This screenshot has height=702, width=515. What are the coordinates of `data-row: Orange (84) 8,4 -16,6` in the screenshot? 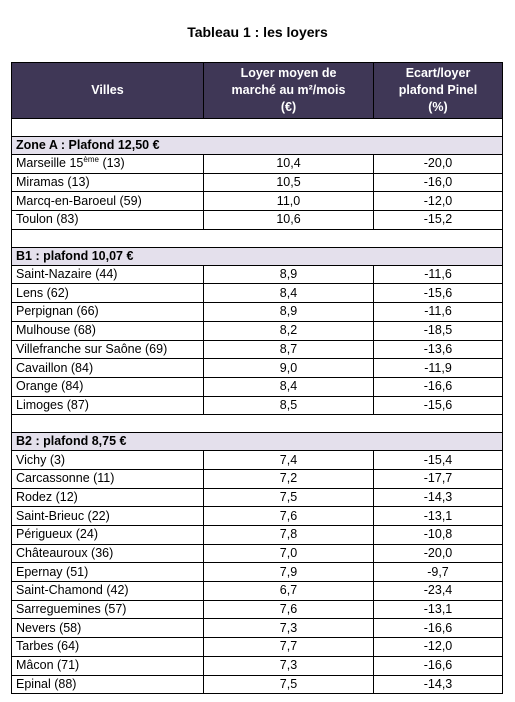 It's located at (257, 386).